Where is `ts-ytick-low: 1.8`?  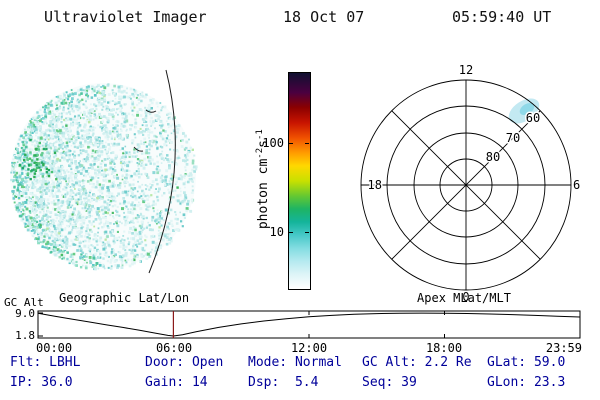 ts-ytick-low: 1.8 is located at coordinates (25, 335).